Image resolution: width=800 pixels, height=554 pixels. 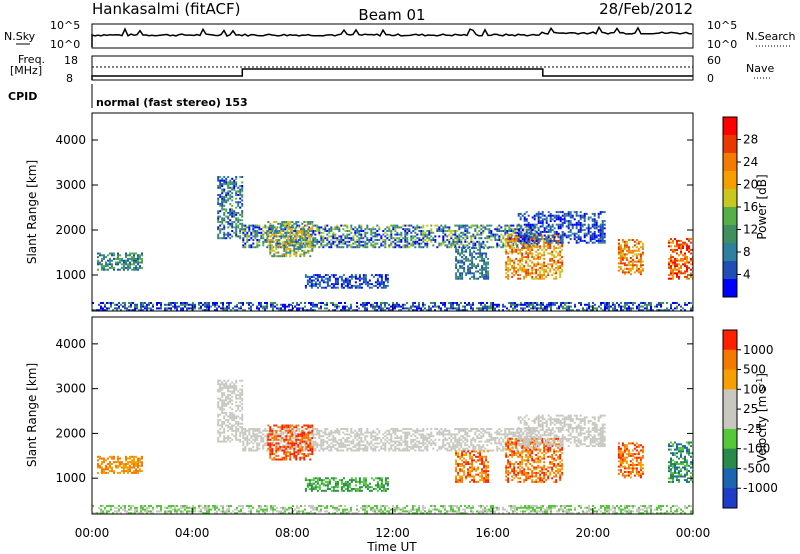 What do you see at coordinates (762, 418) in the screenshot?
I see `velocity-colorbar-label: Velocity [m s-1]` at bounding box center [762, 418].